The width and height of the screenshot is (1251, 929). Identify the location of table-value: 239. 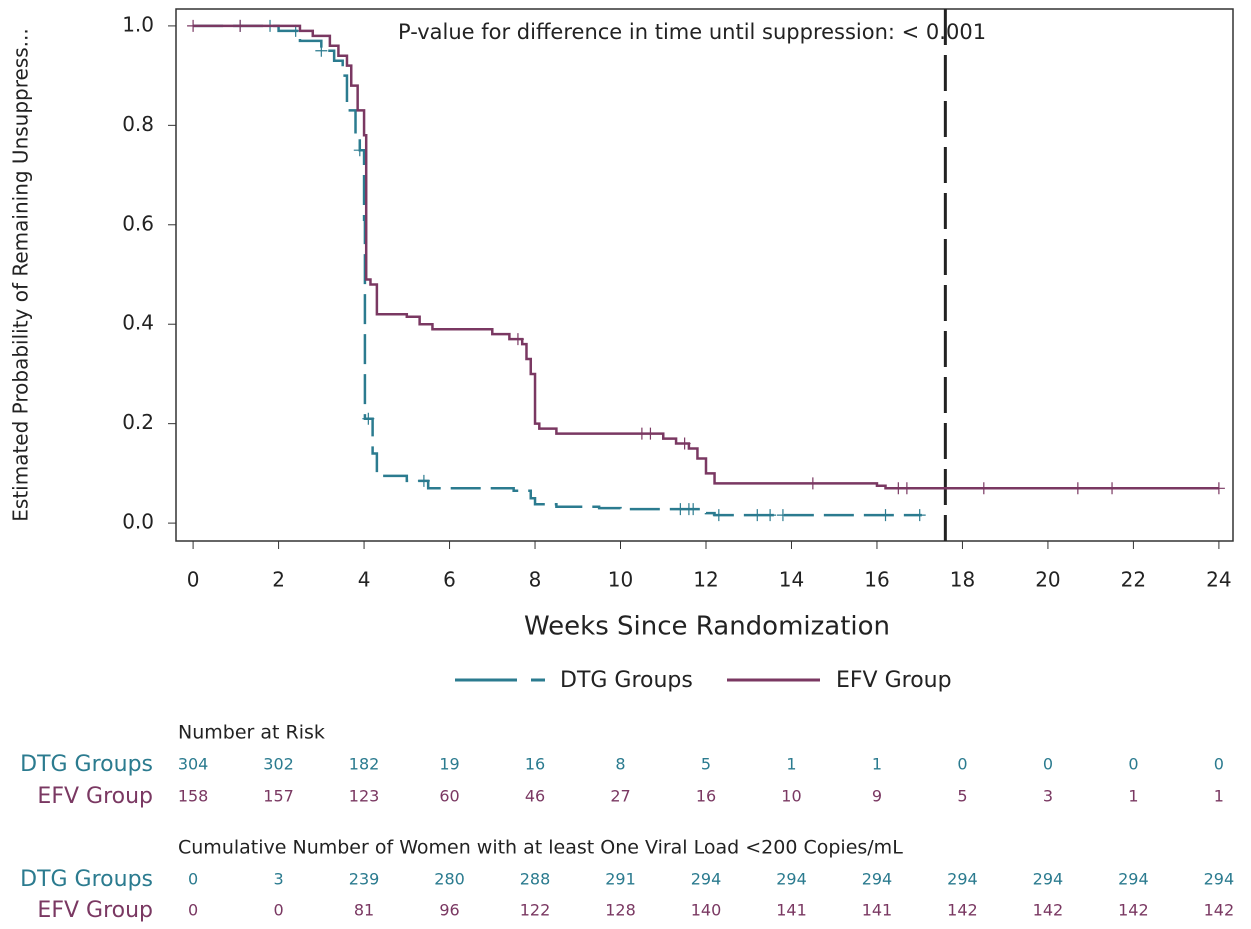
(364, 879).